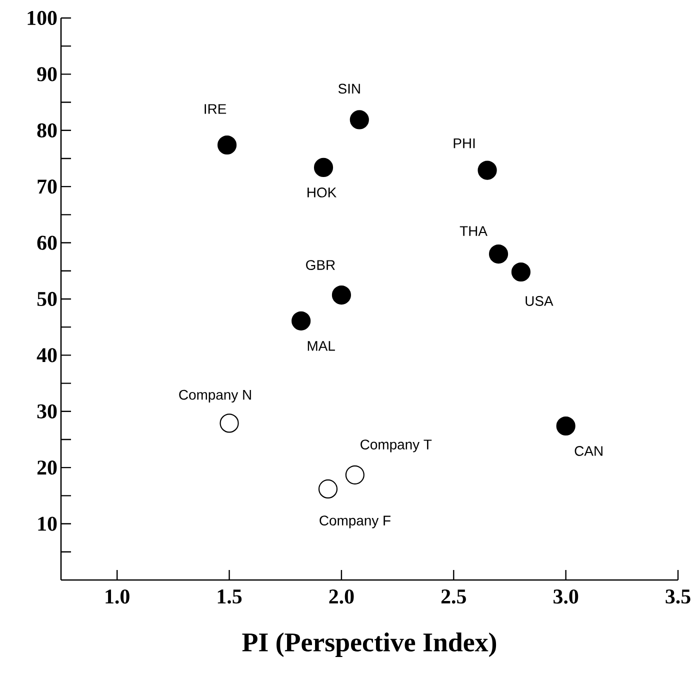 The height and width of the screenshot is (686, 697). What do you see at coordinates (474, 231) in the screenshot?
I see `annotation: THA` at bounding box center [474, 231].